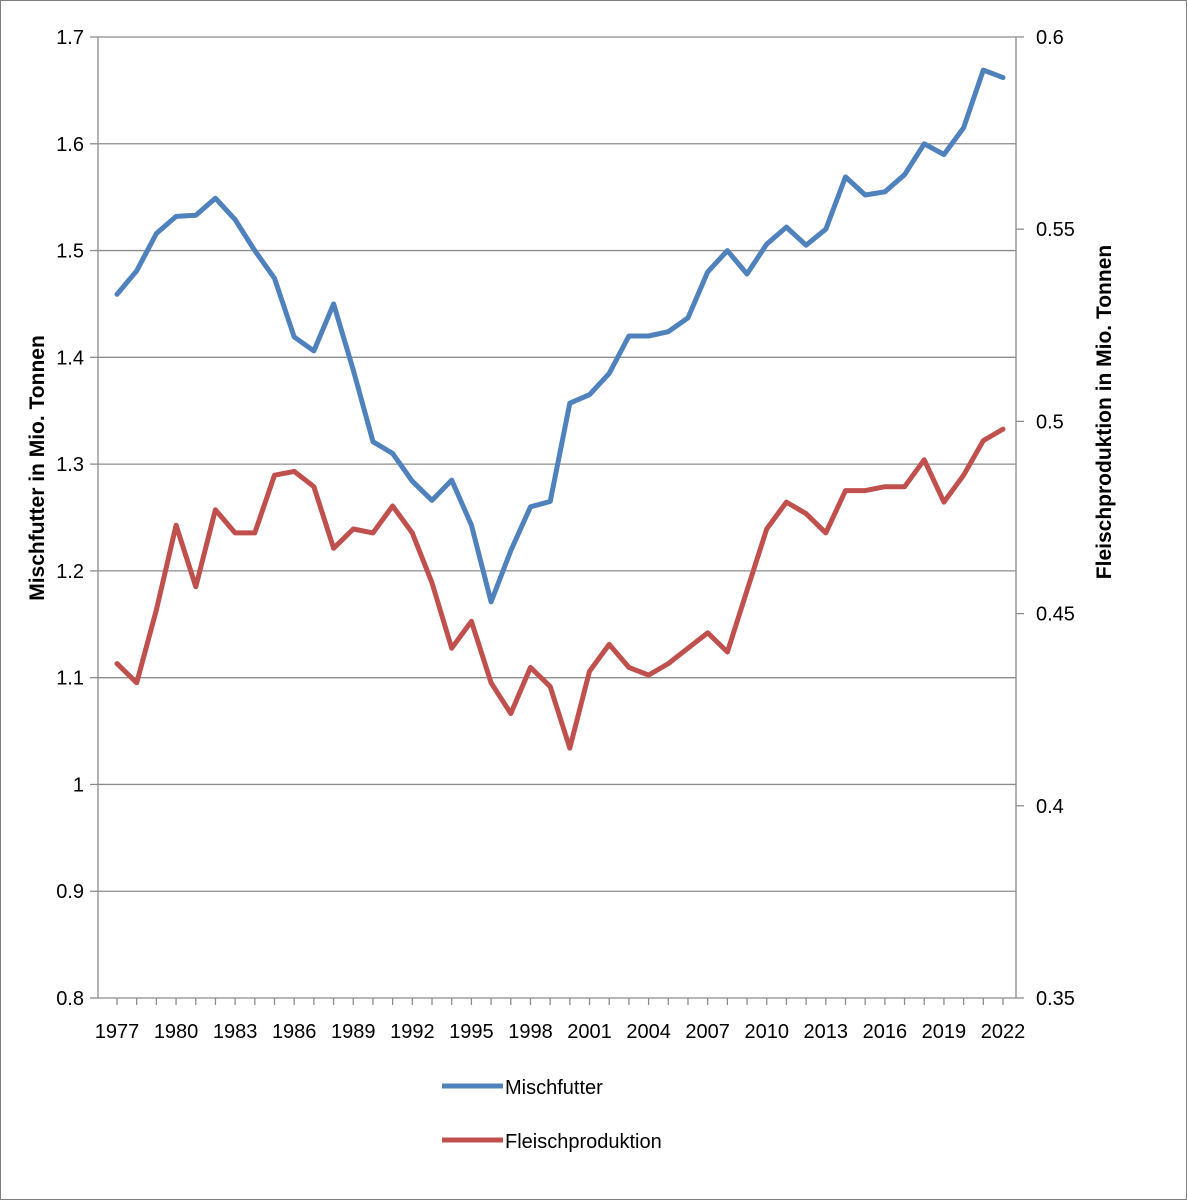 Image resolution: width=1187 pixels, height=1200 pixels. I want to click on x-tick-label: 2010, so click(766, 1032).